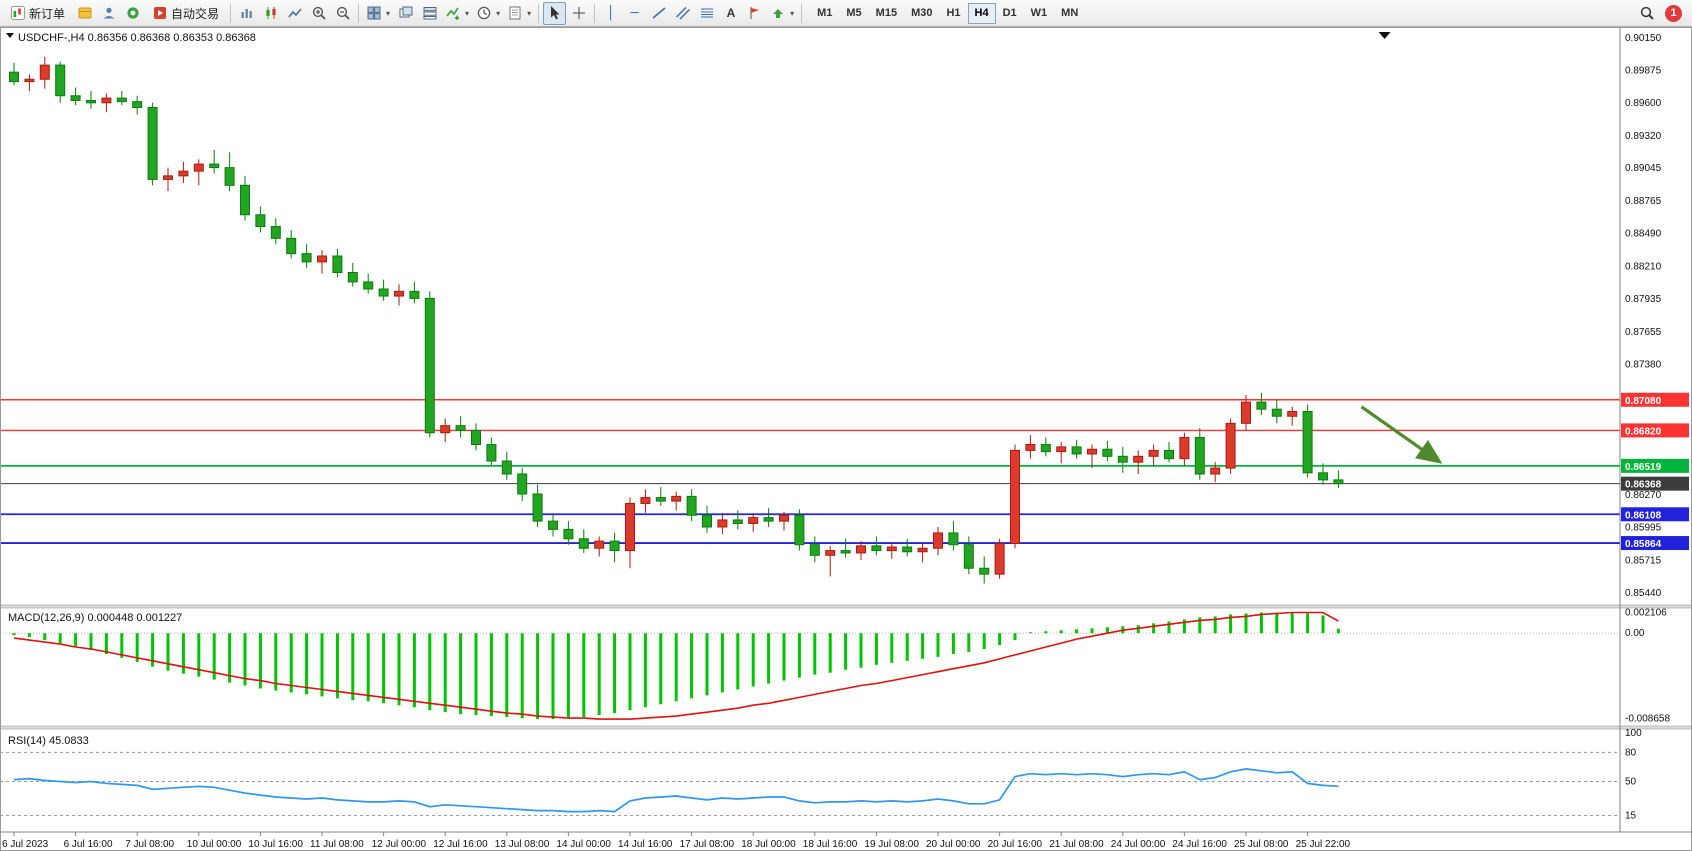  Describe the element at coordinates (853, 13) in the screenshot. I see `timeframe-m5: M5` at that location.